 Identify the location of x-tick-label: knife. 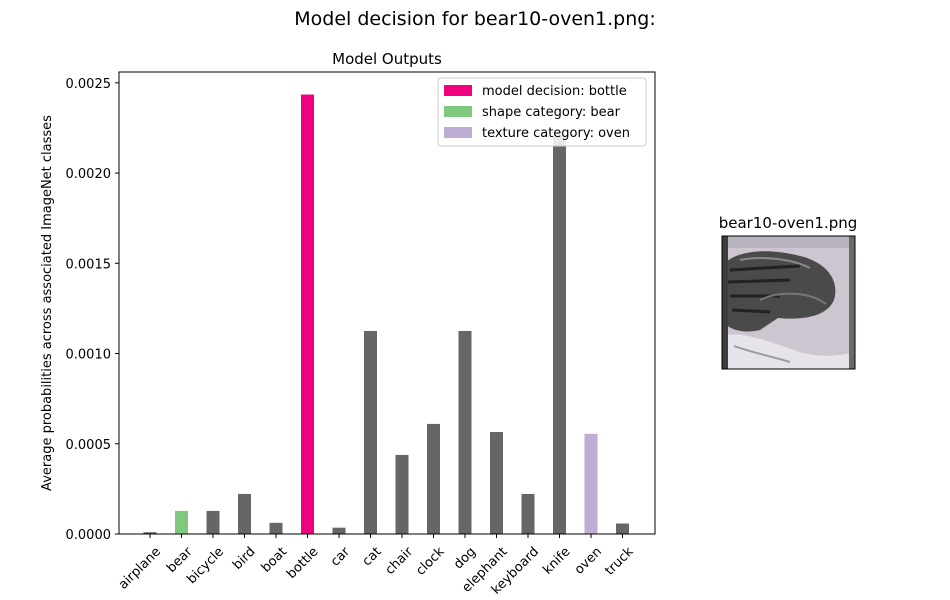
(556, 560).